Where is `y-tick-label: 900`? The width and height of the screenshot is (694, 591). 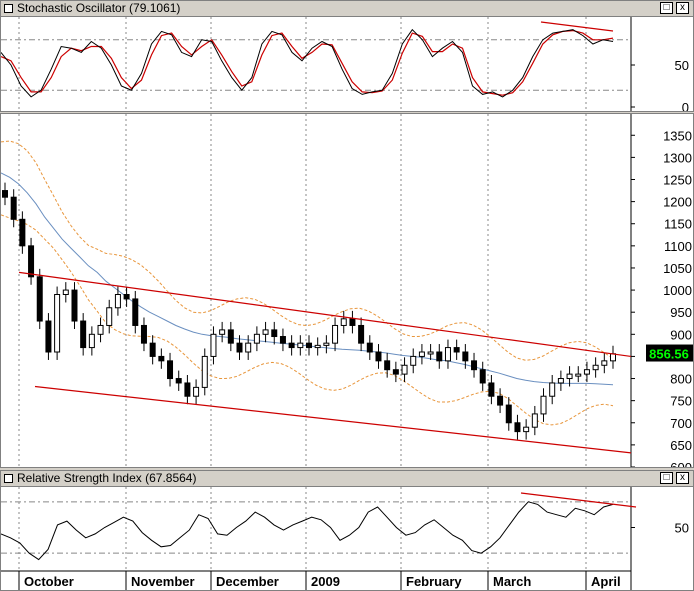 y-tick-label: 900 is located at coordinates (681, 334).